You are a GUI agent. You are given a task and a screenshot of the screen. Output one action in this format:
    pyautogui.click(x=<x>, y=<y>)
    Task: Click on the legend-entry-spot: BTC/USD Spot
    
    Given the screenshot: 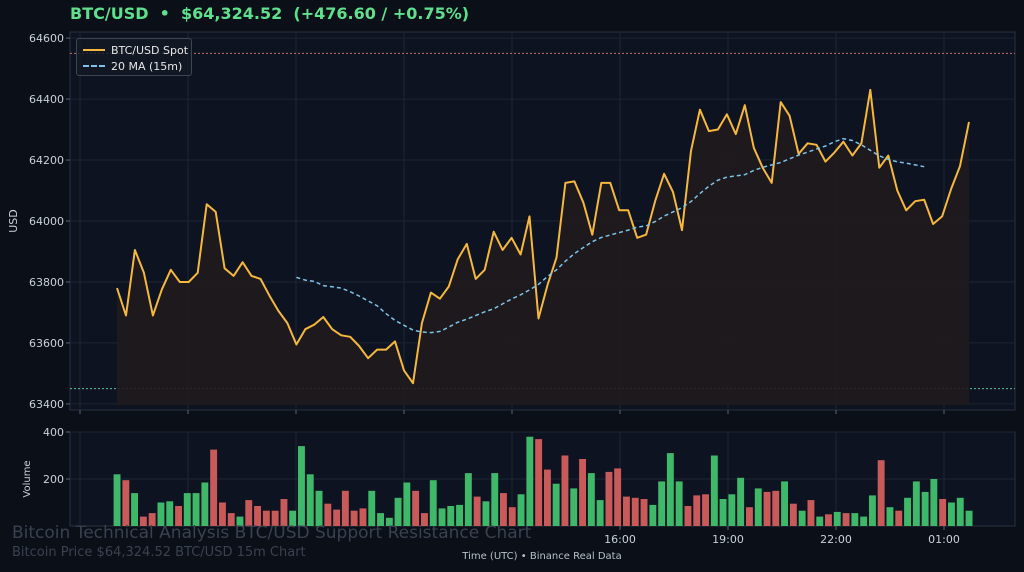 What is the action you would take?
    pyautogui.click(x=135, y=50)
    